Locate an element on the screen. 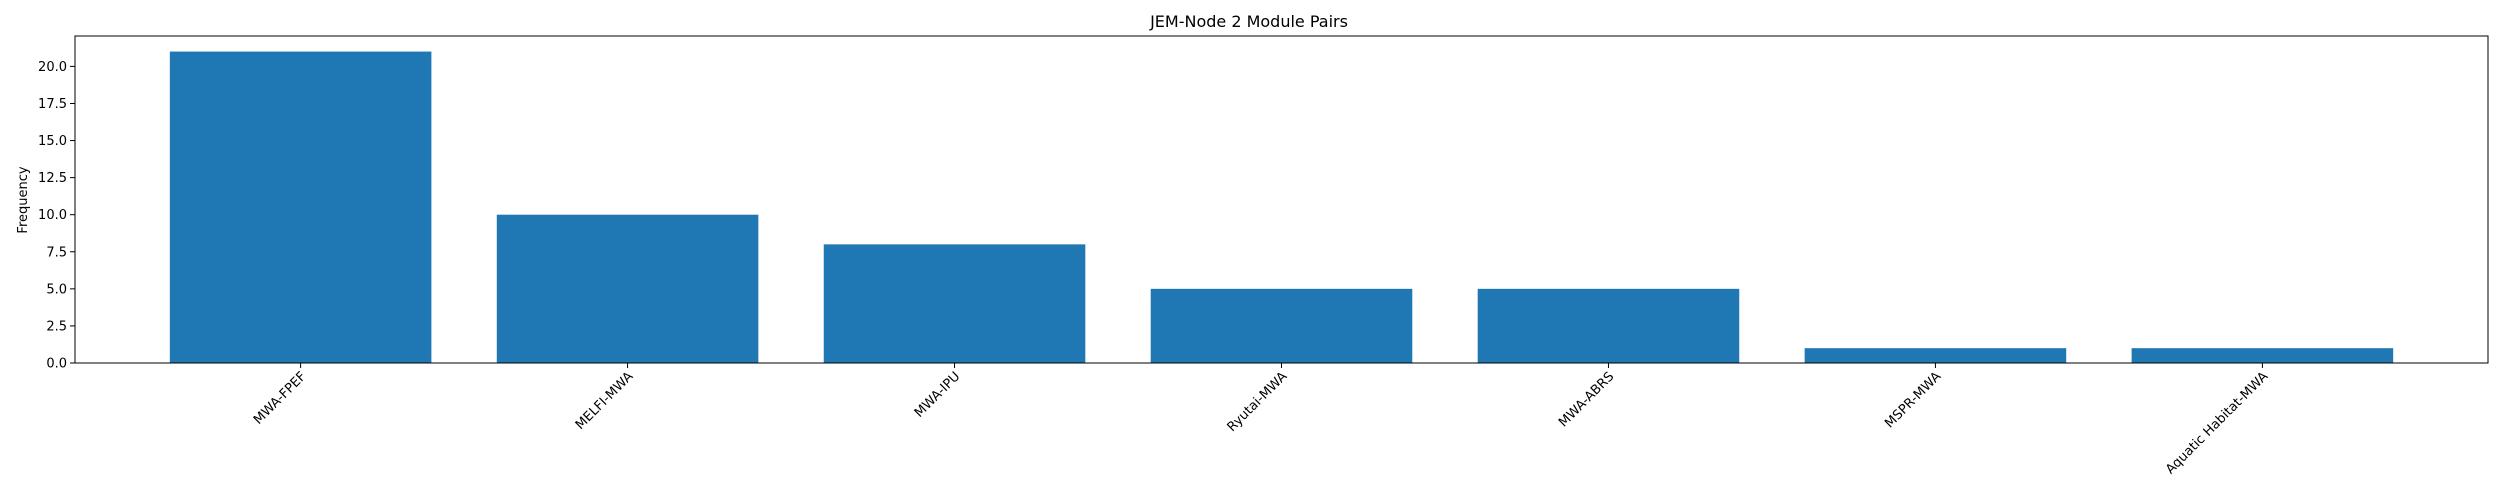 The width and height of the screenshot is (2500, 500). x-tick-label: MELFI-MWA is located at coordinates (605, 401).